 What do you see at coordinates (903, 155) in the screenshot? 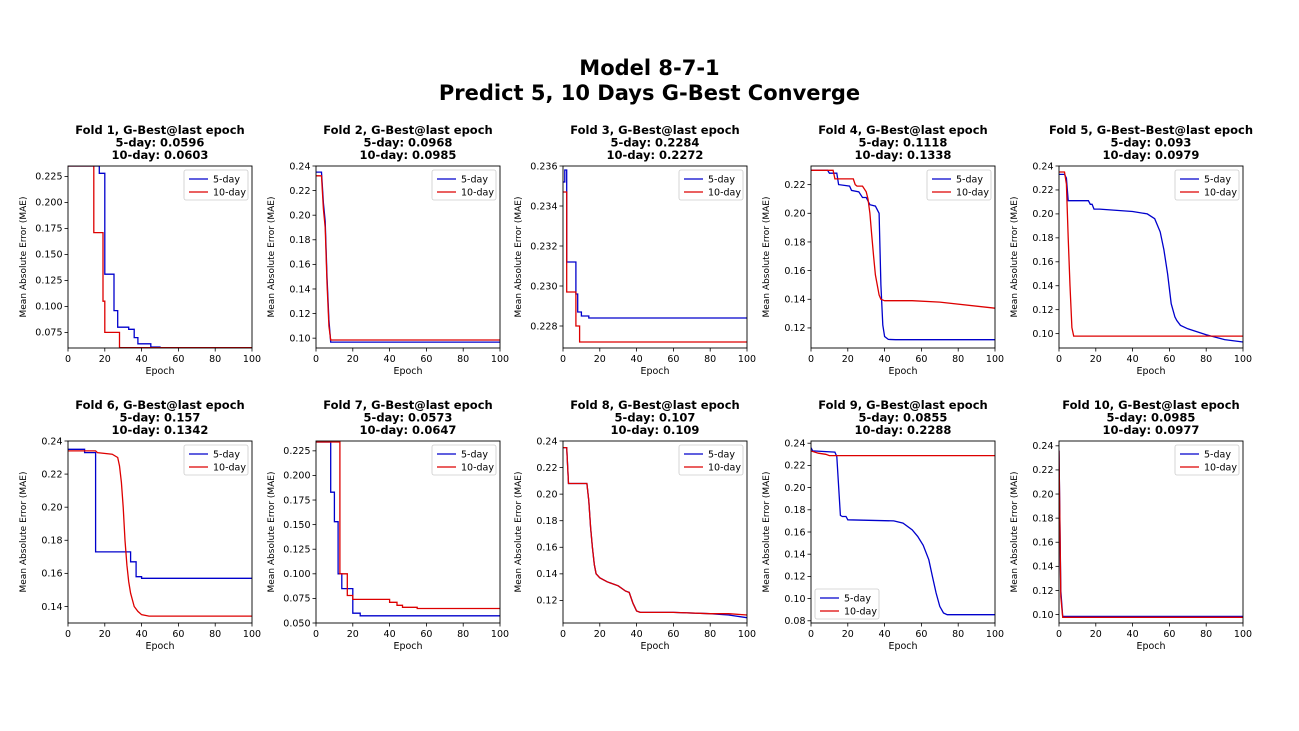
I see `subplot-title-line: 10-day: 0.1338` at bounding box center [903, 155].